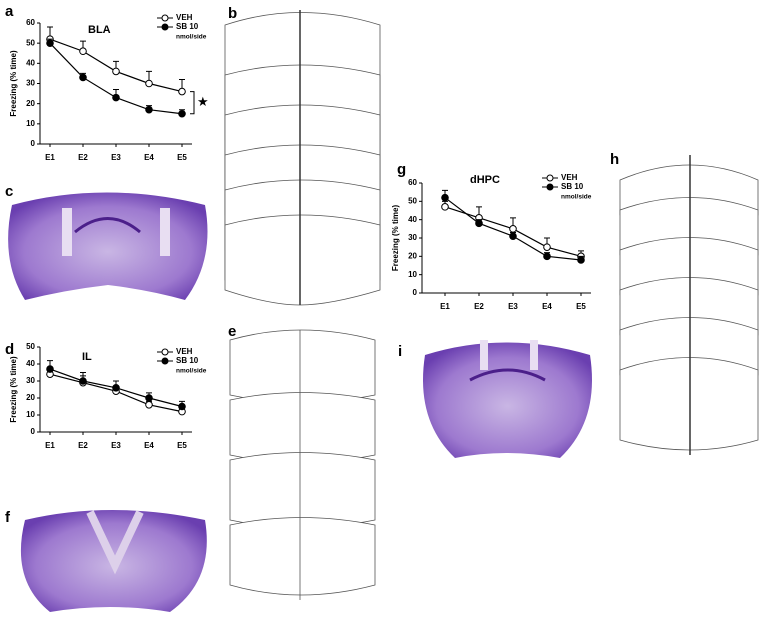 This screenshot has height=628, width=771. What do you see at coordinates (116, 78) in the screenshot?
I see `series-line` at bounding box center [116, 78].